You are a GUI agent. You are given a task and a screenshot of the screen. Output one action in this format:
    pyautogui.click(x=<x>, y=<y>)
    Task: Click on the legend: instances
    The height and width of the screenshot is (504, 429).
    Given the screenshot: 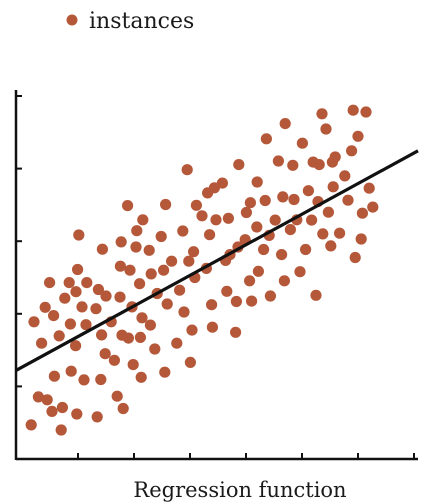 What is the action you would take?
    pyautogui.click(x=130, y=21)
    